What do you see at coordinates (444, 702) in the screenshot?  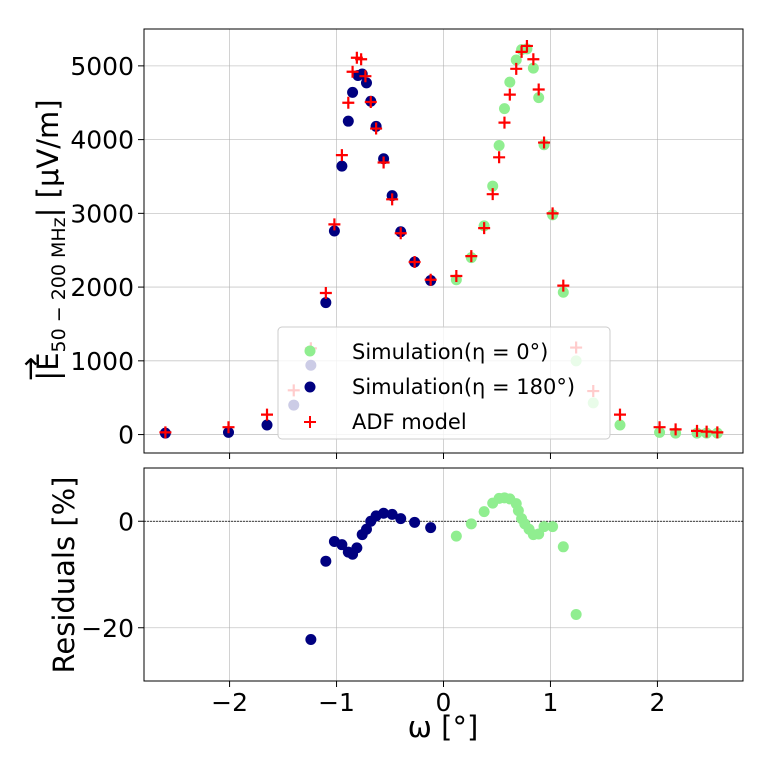 I see `x-tick-label: 0` at bounding box center [444, 702].